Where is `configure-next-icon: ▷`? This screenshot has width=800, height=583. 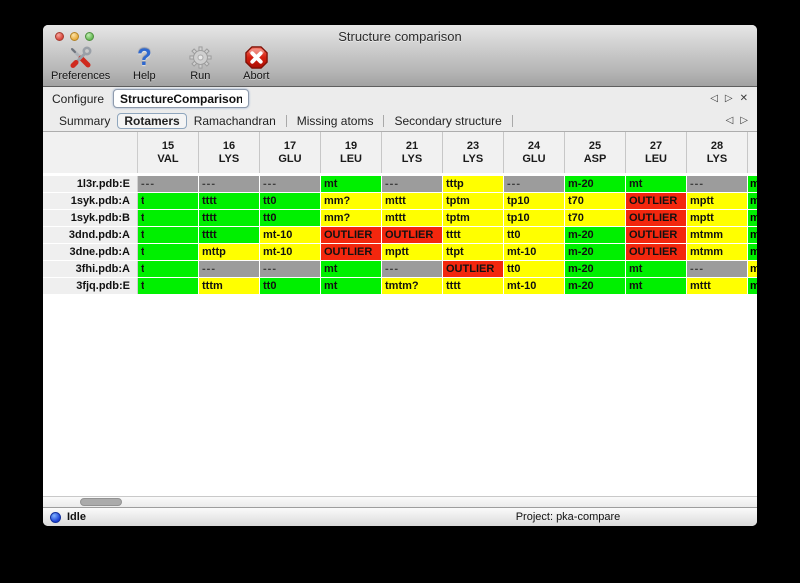 configure-next-icon: ▷ is located at coordinates (728, 98).